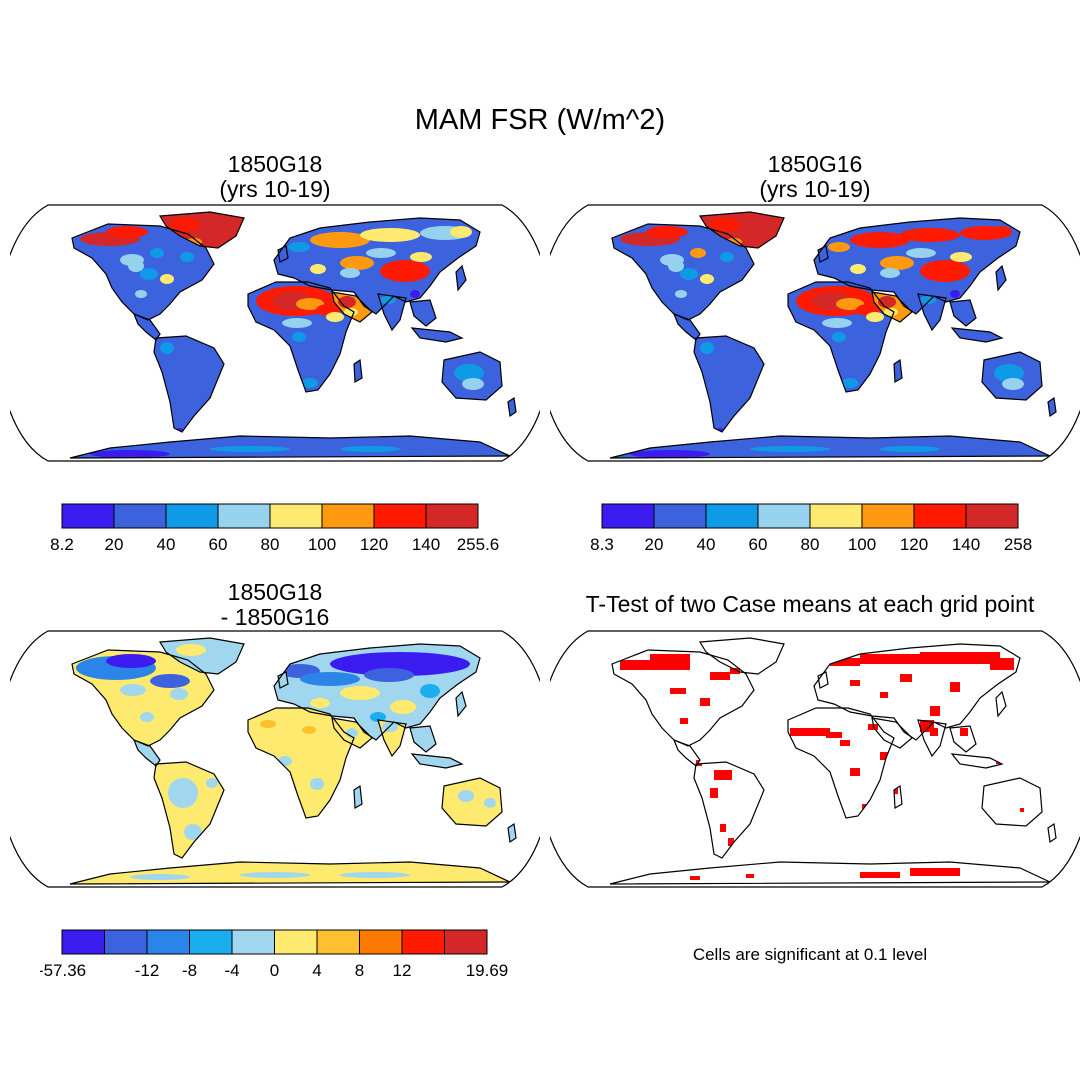  What do you see at coordinates (811, 528) in the screenshot?
I see `colorbar-1850G16: 8.3 20 40 60 80 100 120 140 258` at bounding box center [811, 528].